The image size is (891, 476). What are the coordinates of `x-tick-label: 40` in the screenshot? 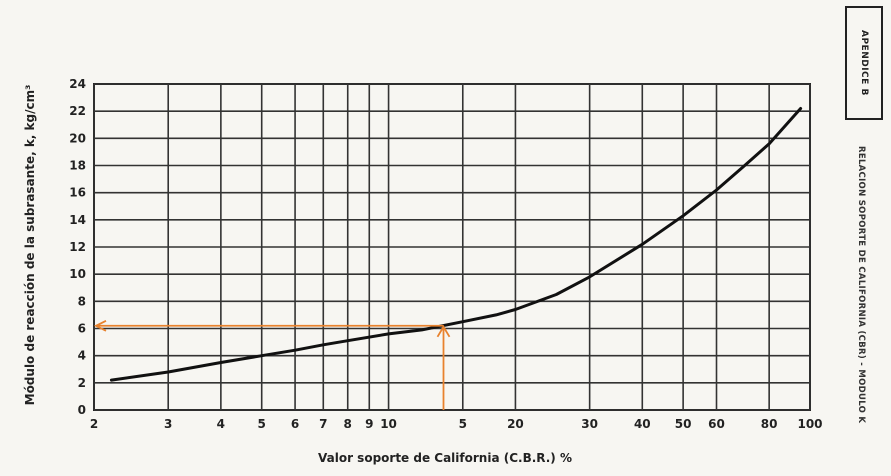 It's located at (642, 424).